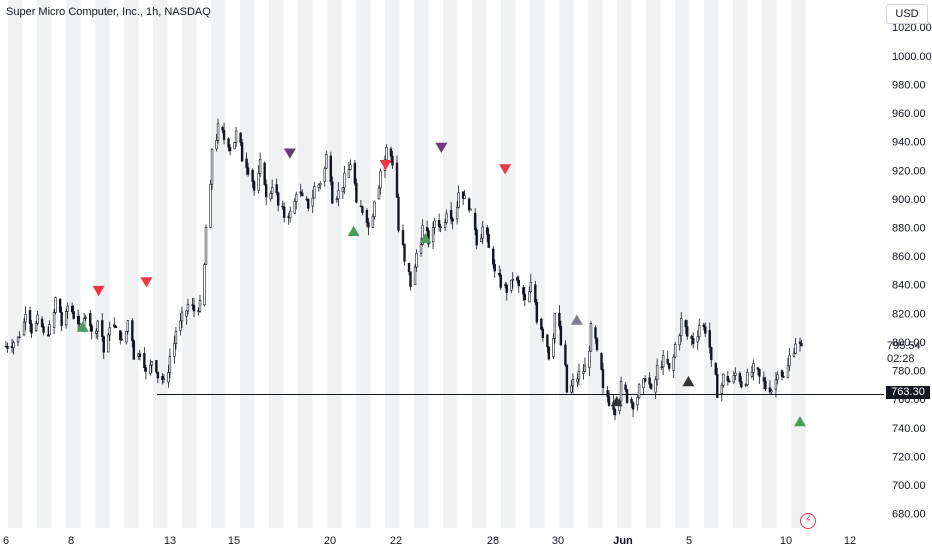 The width and height of the screenshot is (932, 550). I want to click on x-tick-label: Jun, so click(623, 541).